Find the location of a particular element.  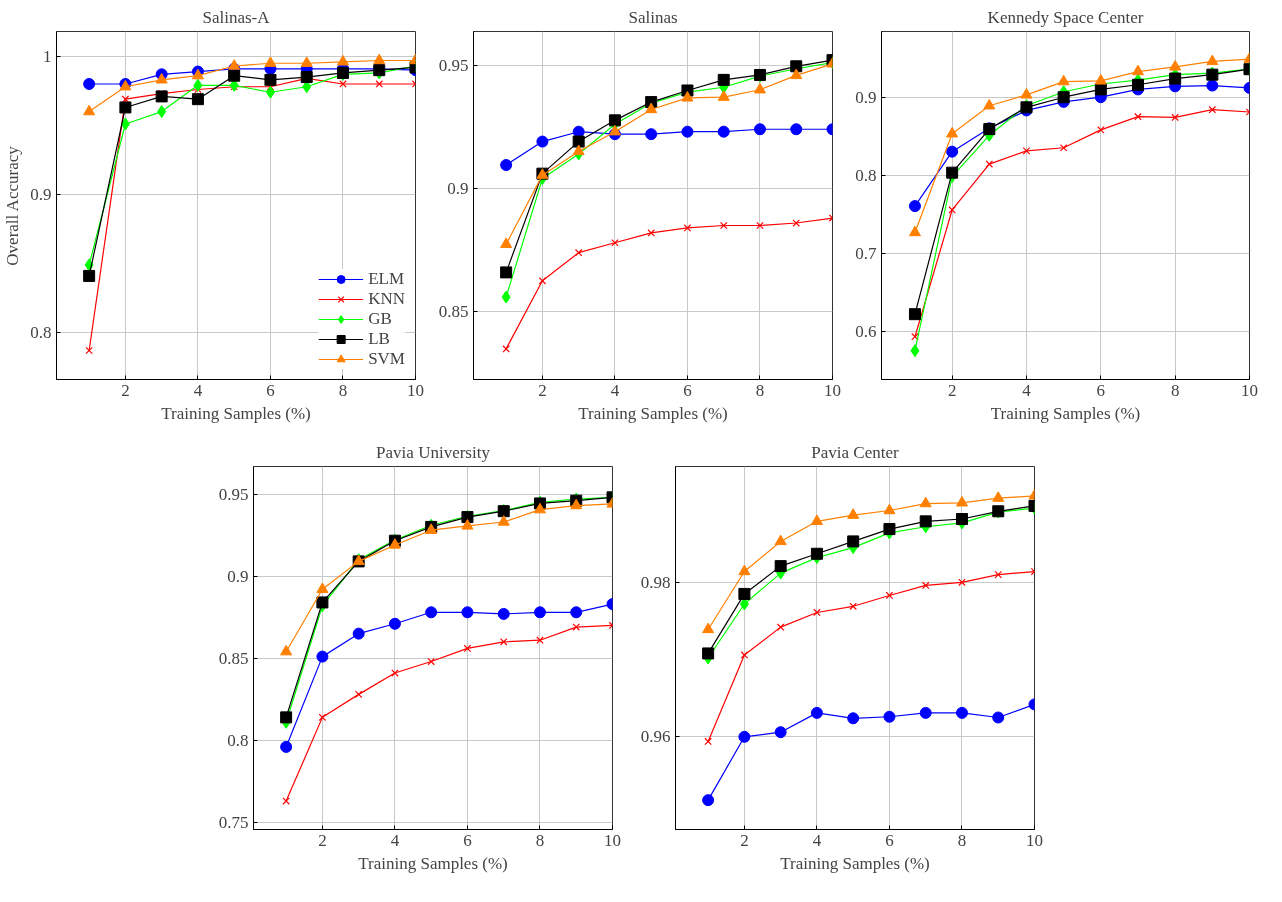

y-tick-label: 1 is located at coordinates (47, 56).